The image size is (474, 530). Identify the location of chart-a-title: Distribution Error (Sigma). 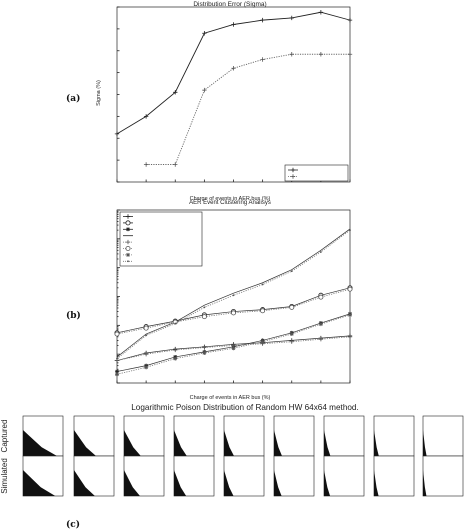
(229, 4).